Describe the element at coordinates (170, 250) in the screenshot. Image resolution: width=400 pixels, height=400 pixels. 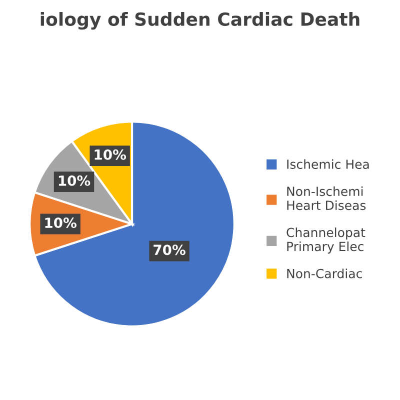
I see `data-label: 70%` at that location.